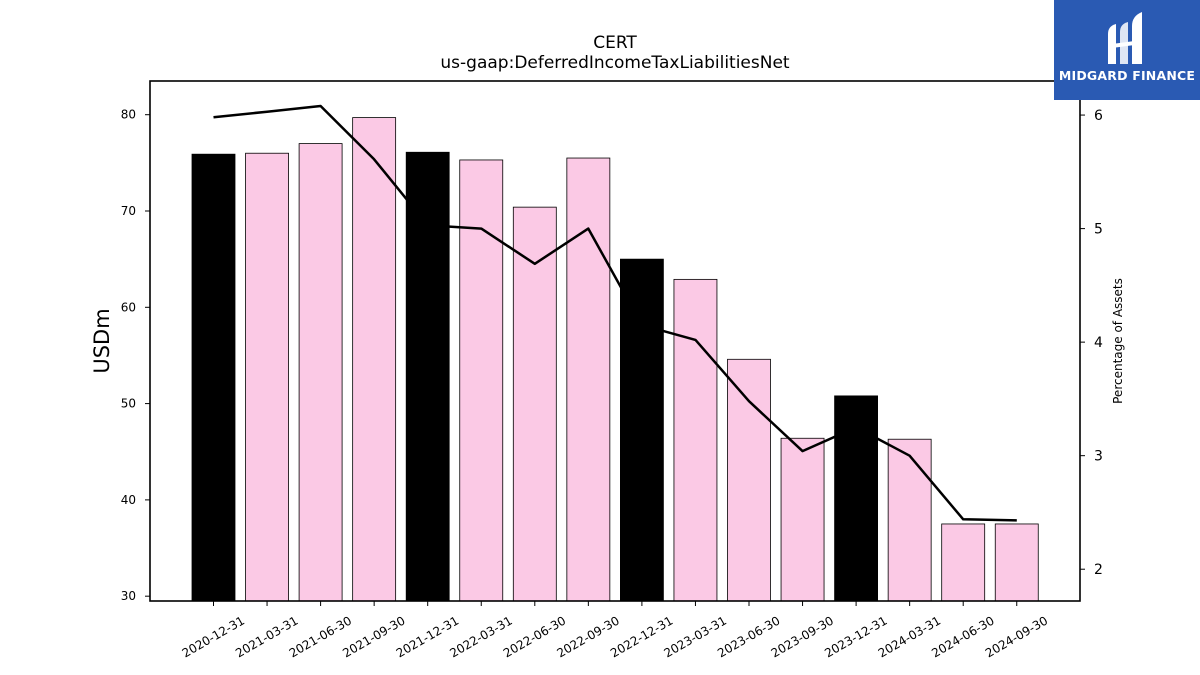 Image resolution: width=1200 pixels, height=675 pixels. I want to click on y2-tick-label: 4, so click(1098, 343).